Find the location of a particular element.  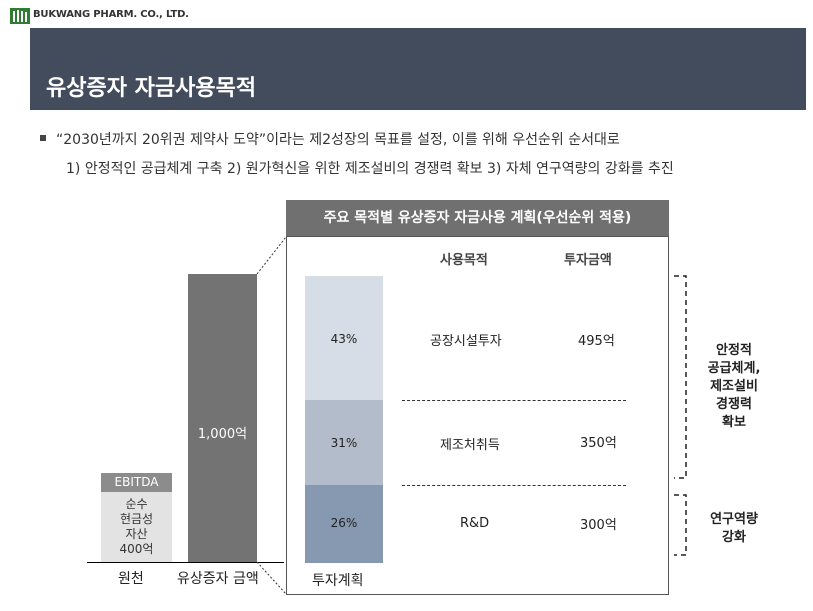

company-logo-icon is located at coordinates (20, 16).